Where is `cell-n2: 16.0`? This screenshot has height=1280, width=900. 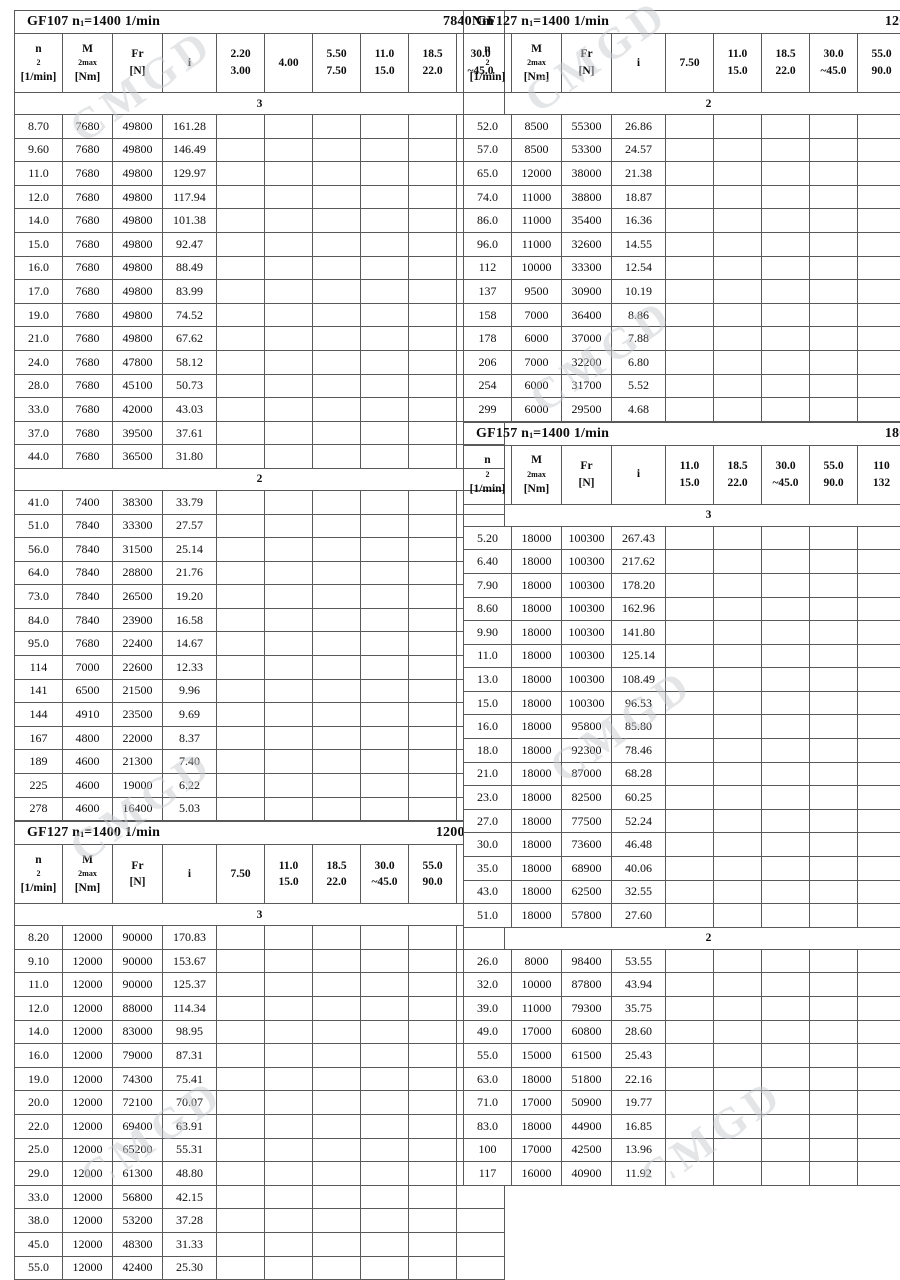 cell-n2: 16.0 is located at coordinates (39, 1056).